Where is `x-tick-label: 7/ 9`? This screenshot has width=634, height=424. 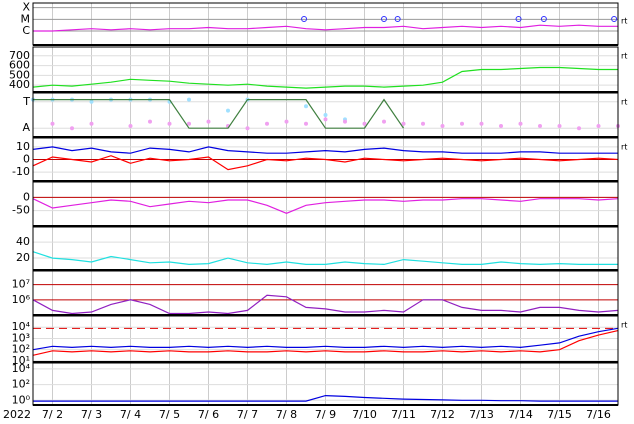
x-tick-label: 7/ 9 is located at coordinates (325, 414).